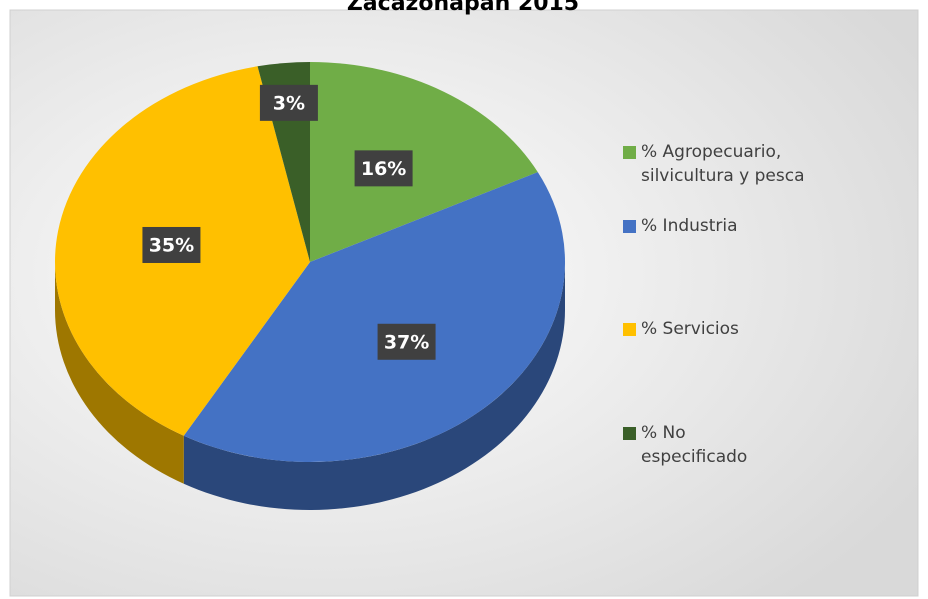 The image size is (928, 599). I want to click on data-label: 37%, so click(406, 342).